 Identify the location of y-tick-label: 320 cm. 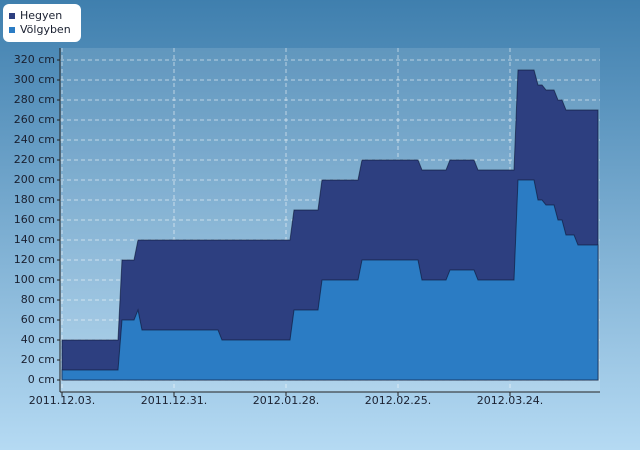
(34, 59).